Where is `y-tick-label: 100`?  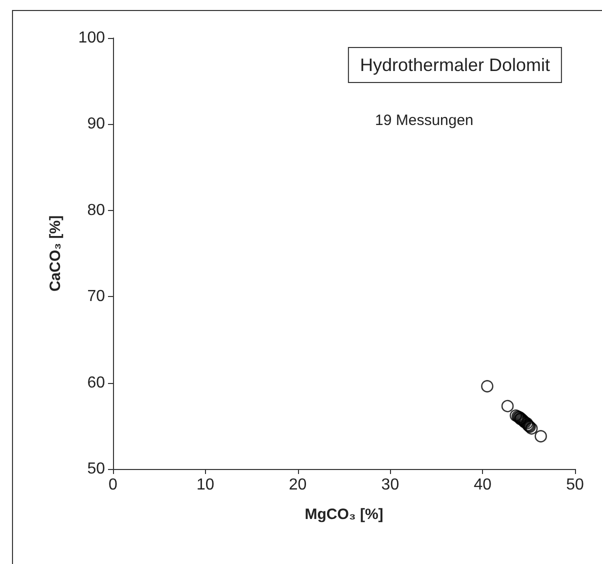
y-tick-label: 100 is located at coordinates (92, 38).